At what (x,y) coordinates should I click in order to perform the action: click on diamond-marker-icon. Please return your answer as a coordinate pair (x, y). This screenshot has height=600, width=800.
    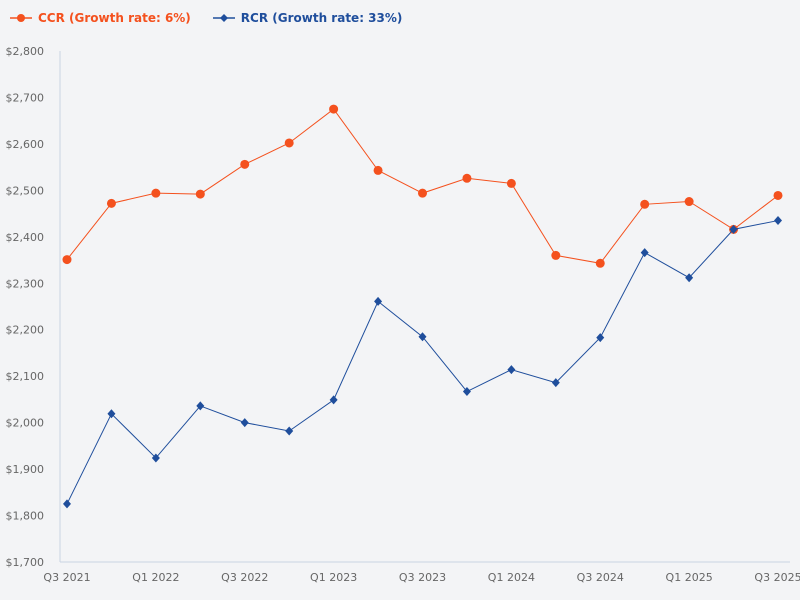
    Looking at the image, I should click on (223, 18).